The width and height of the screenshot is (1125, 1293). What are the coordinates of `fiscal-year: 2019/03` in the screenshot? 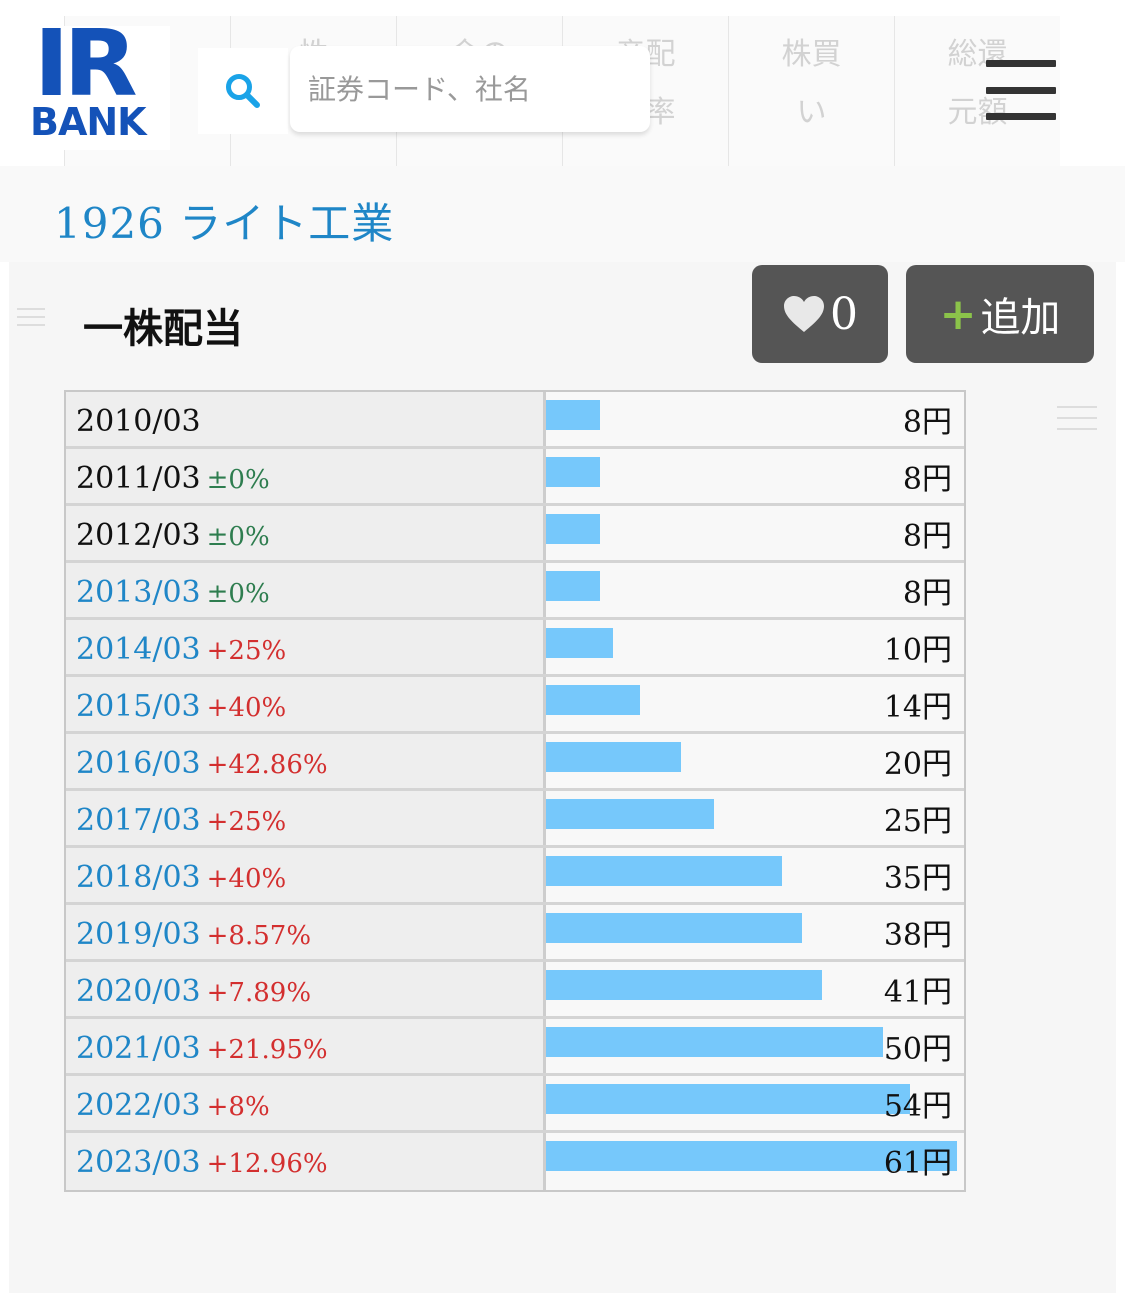 It's located at (138, 934).